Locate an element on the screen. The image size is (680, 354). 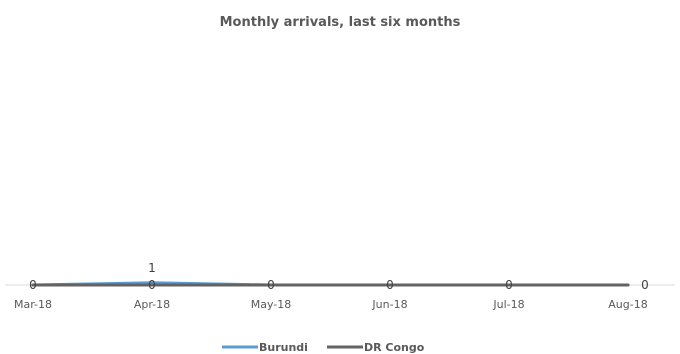
x-tick-label: Jul-18 is located at coordinates (508, 304).